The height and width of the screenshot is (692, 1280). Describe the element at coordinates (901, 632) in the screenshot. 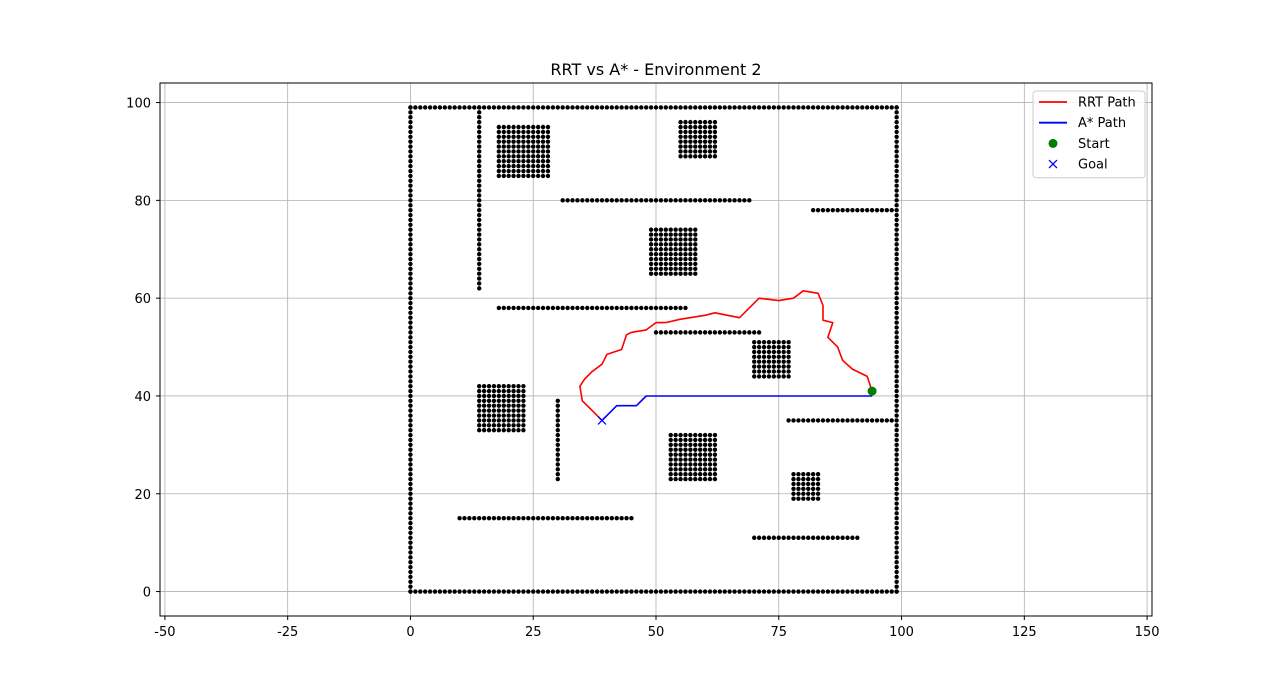

I see `x-tick-label: 100` at that location.